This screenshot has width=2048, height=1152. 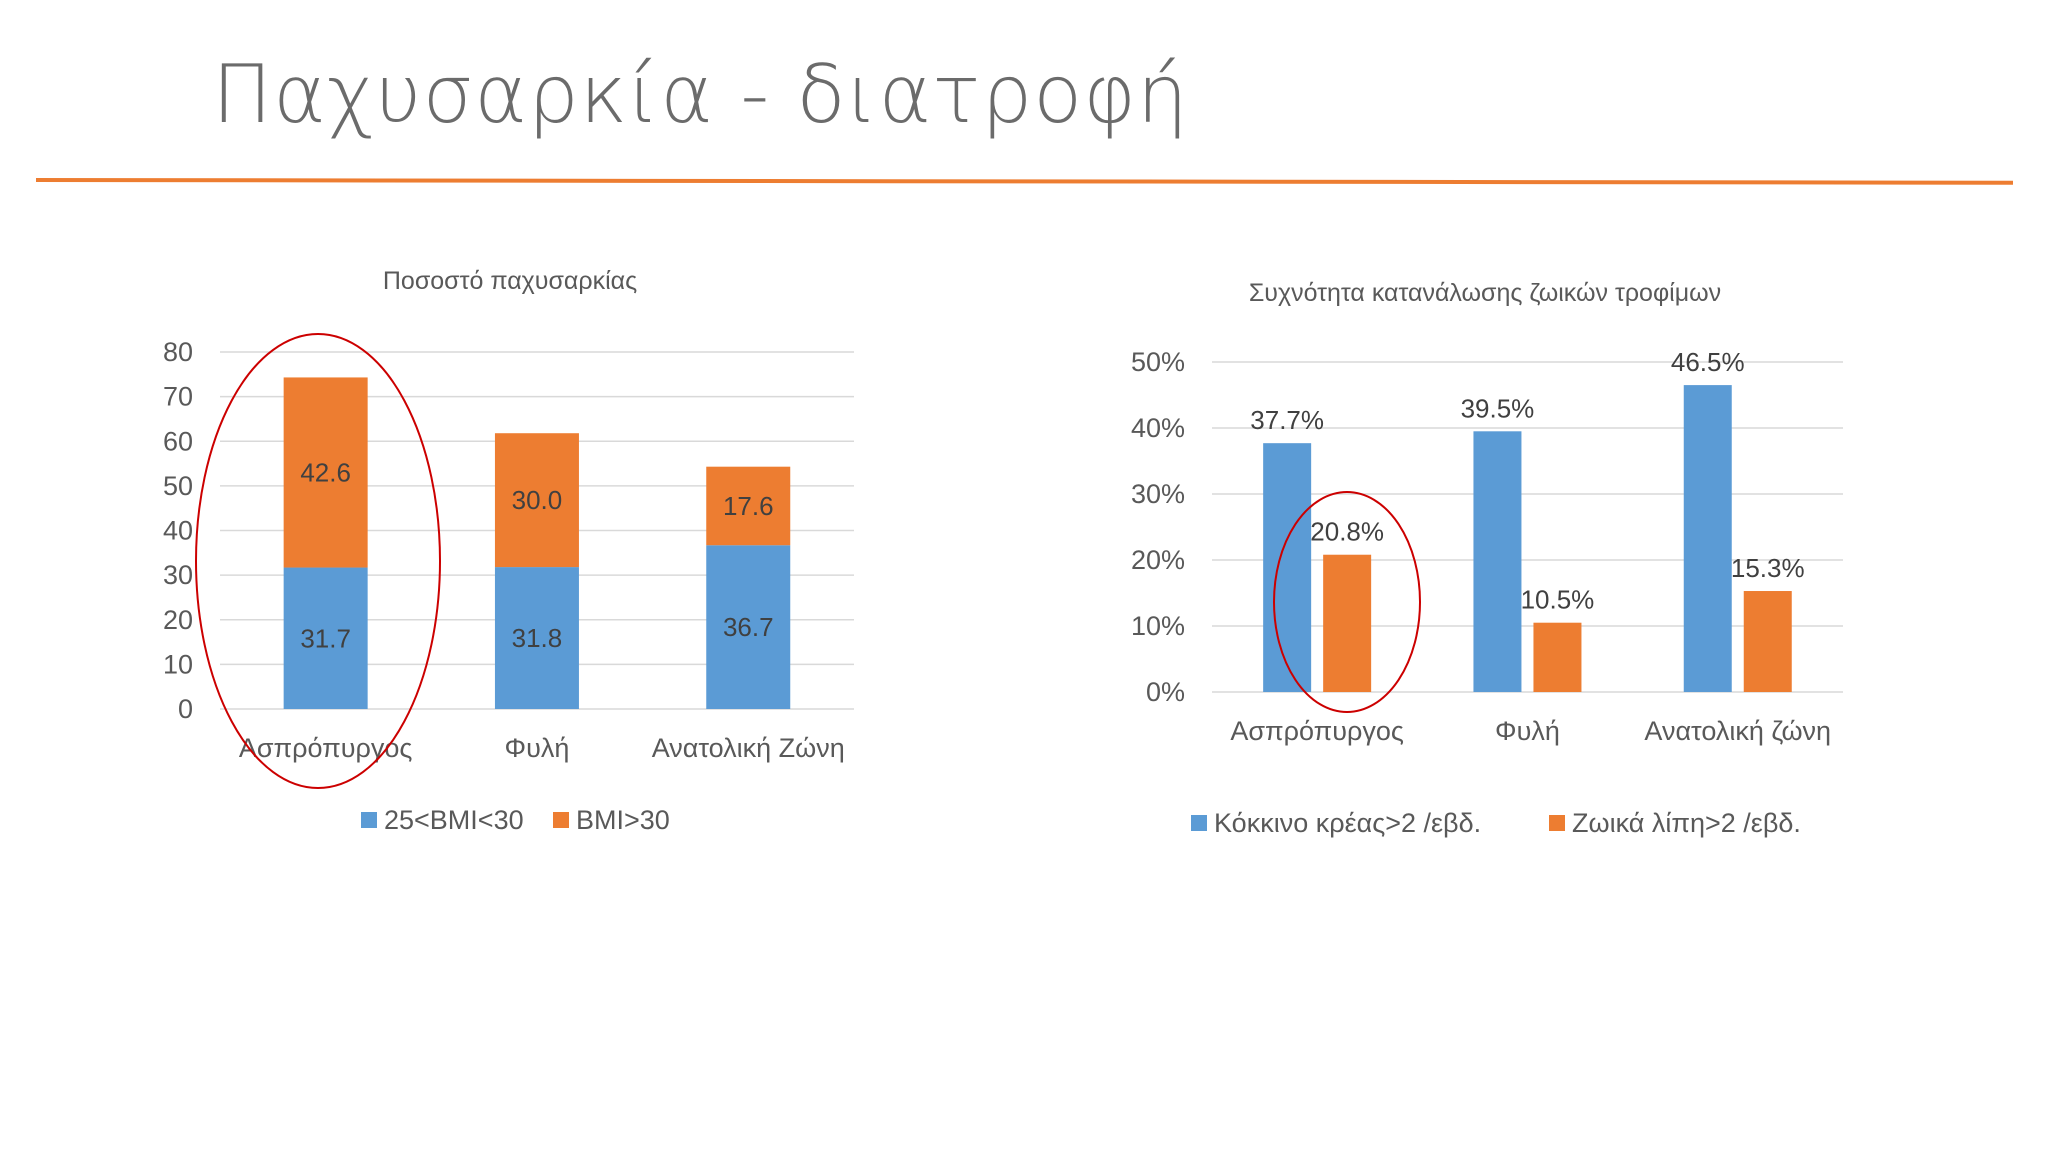 What do you see at coordinates (178, 575) in the screenshot?
I see `y-tick-label: 30` at bounding box center [178, 575].